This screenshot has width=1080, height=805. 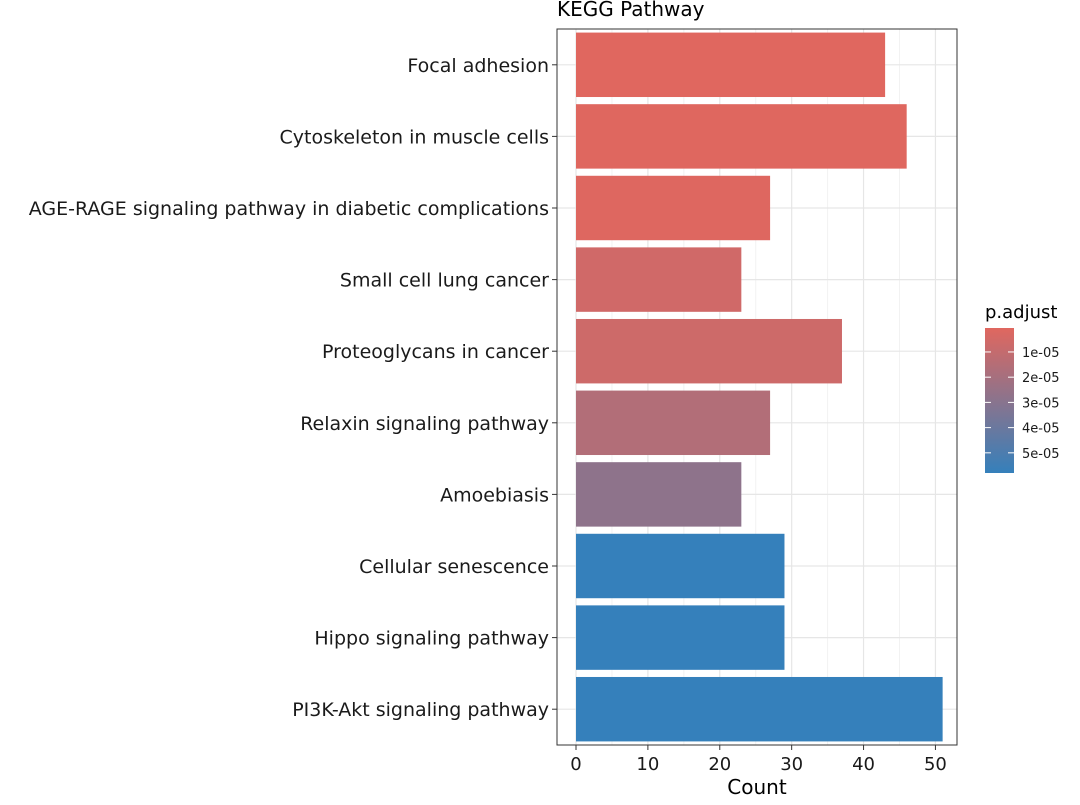 What do you see at coordinates (791, 764) in the screenshot?
I see `x-tick-label: 30` at bounding box center [791, 764].